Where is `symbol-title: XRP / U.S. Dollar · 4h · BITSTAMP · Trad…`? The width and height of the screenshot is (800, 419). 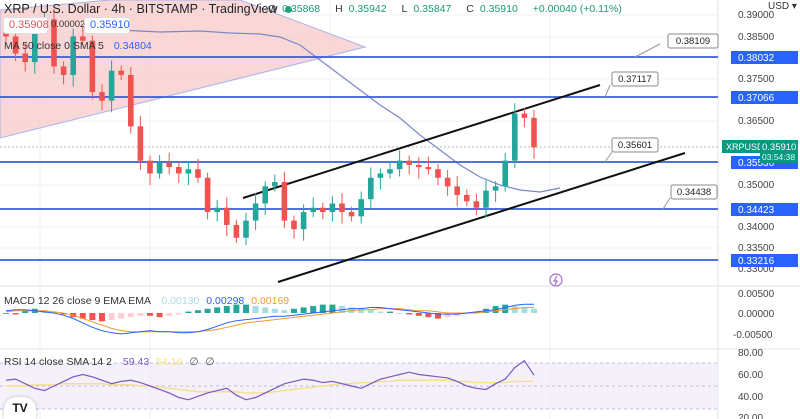
symbol-title: XRP / U.S. Dollar · 4h · BITSTAMP · Trad… is located at coordinates (152, 9).